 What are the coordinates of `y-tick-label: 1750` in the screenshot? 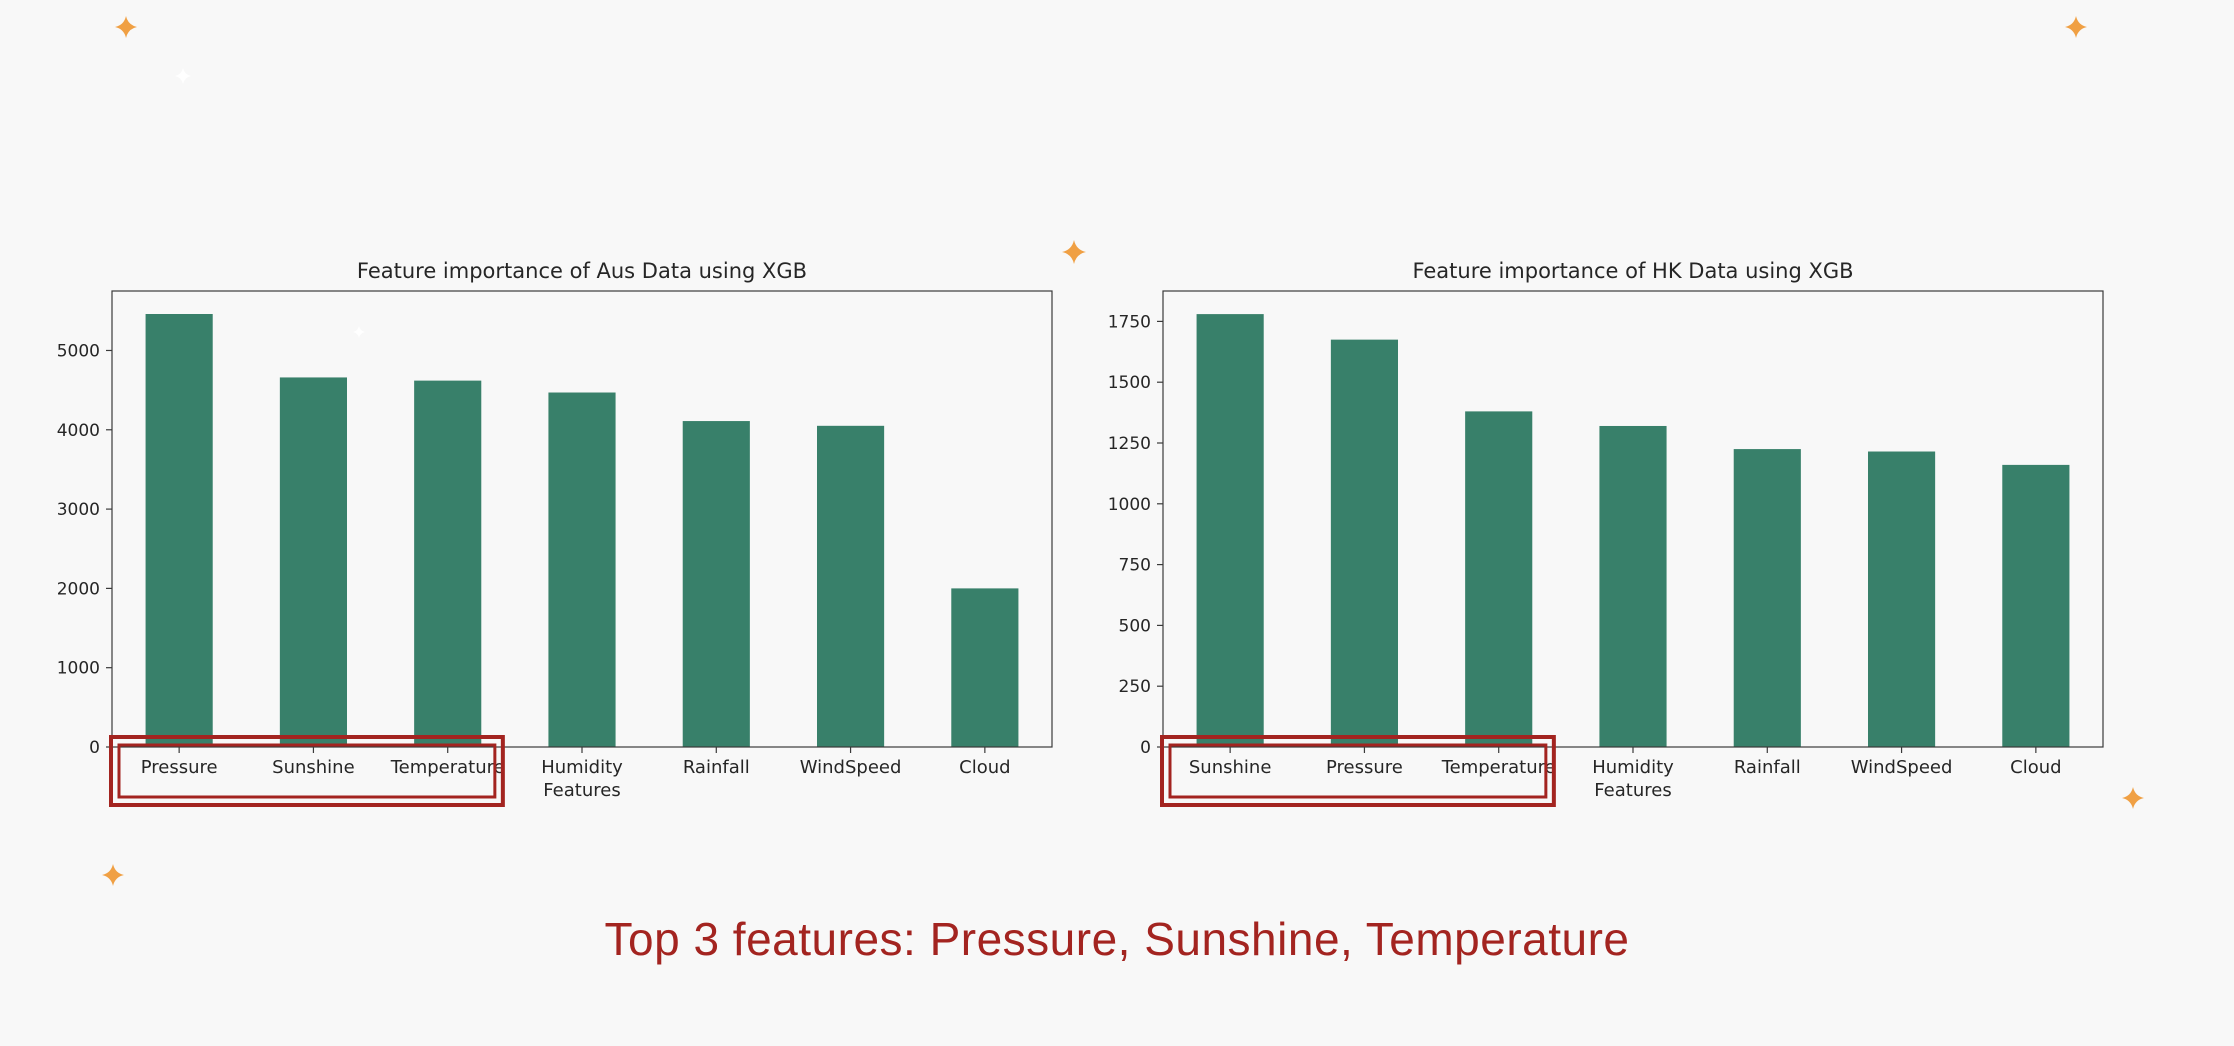 It's located at (1129, 322).